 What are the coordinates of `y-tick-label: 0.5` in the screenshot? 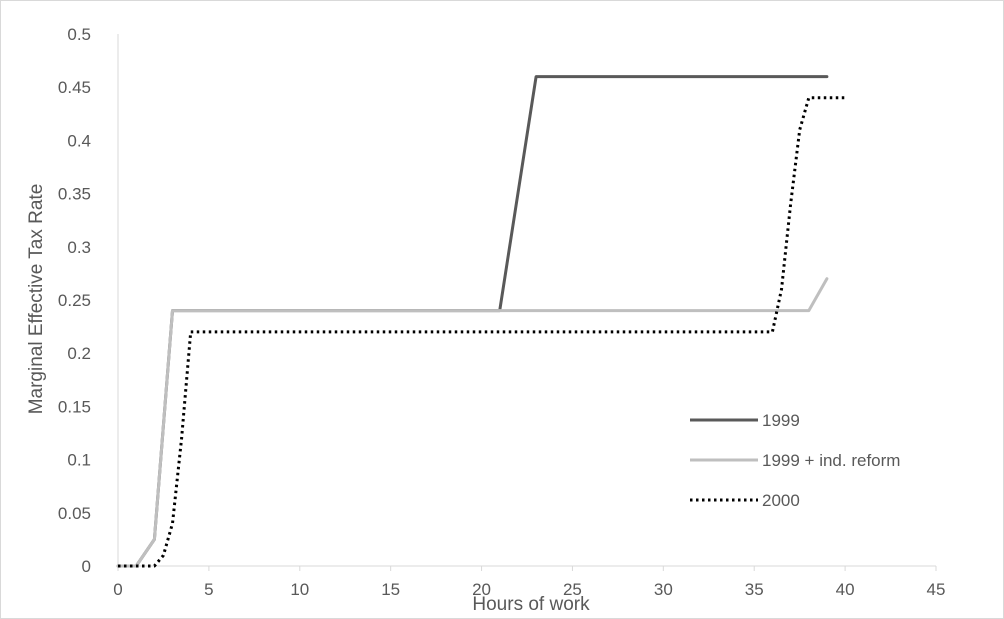 It's located at (79, 34).